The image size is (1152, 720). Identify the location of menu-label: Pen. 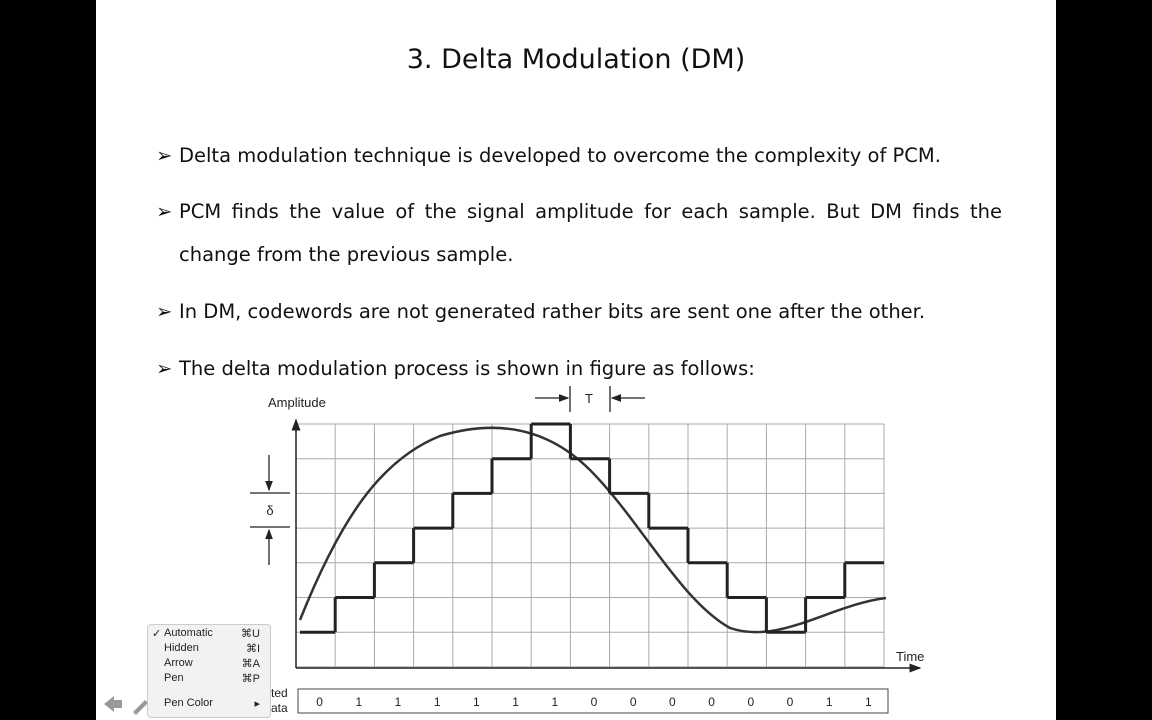
(174, 678).